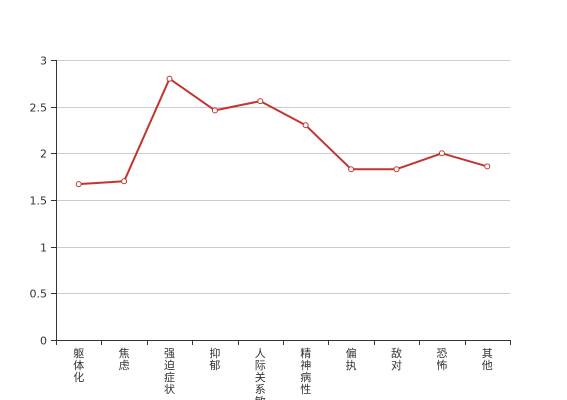 The width and height of the screenshot is (567, 400). Describe the element at coordinates (214, 359) in the screenshot. I see `x-tick-label: 抑郁` at that location.